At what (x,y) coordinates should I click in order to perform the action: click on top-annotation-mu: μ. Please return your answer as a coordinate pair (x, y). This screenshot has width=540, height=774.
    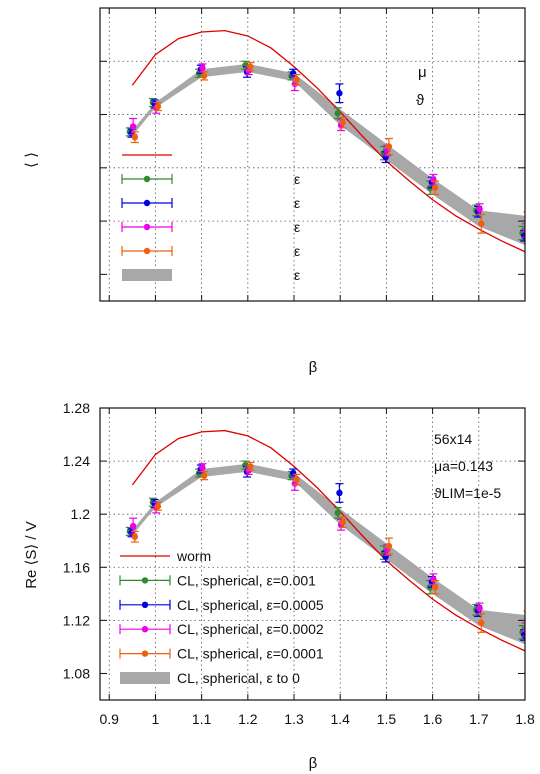
    Looking at the image, I should click on (422, 72).